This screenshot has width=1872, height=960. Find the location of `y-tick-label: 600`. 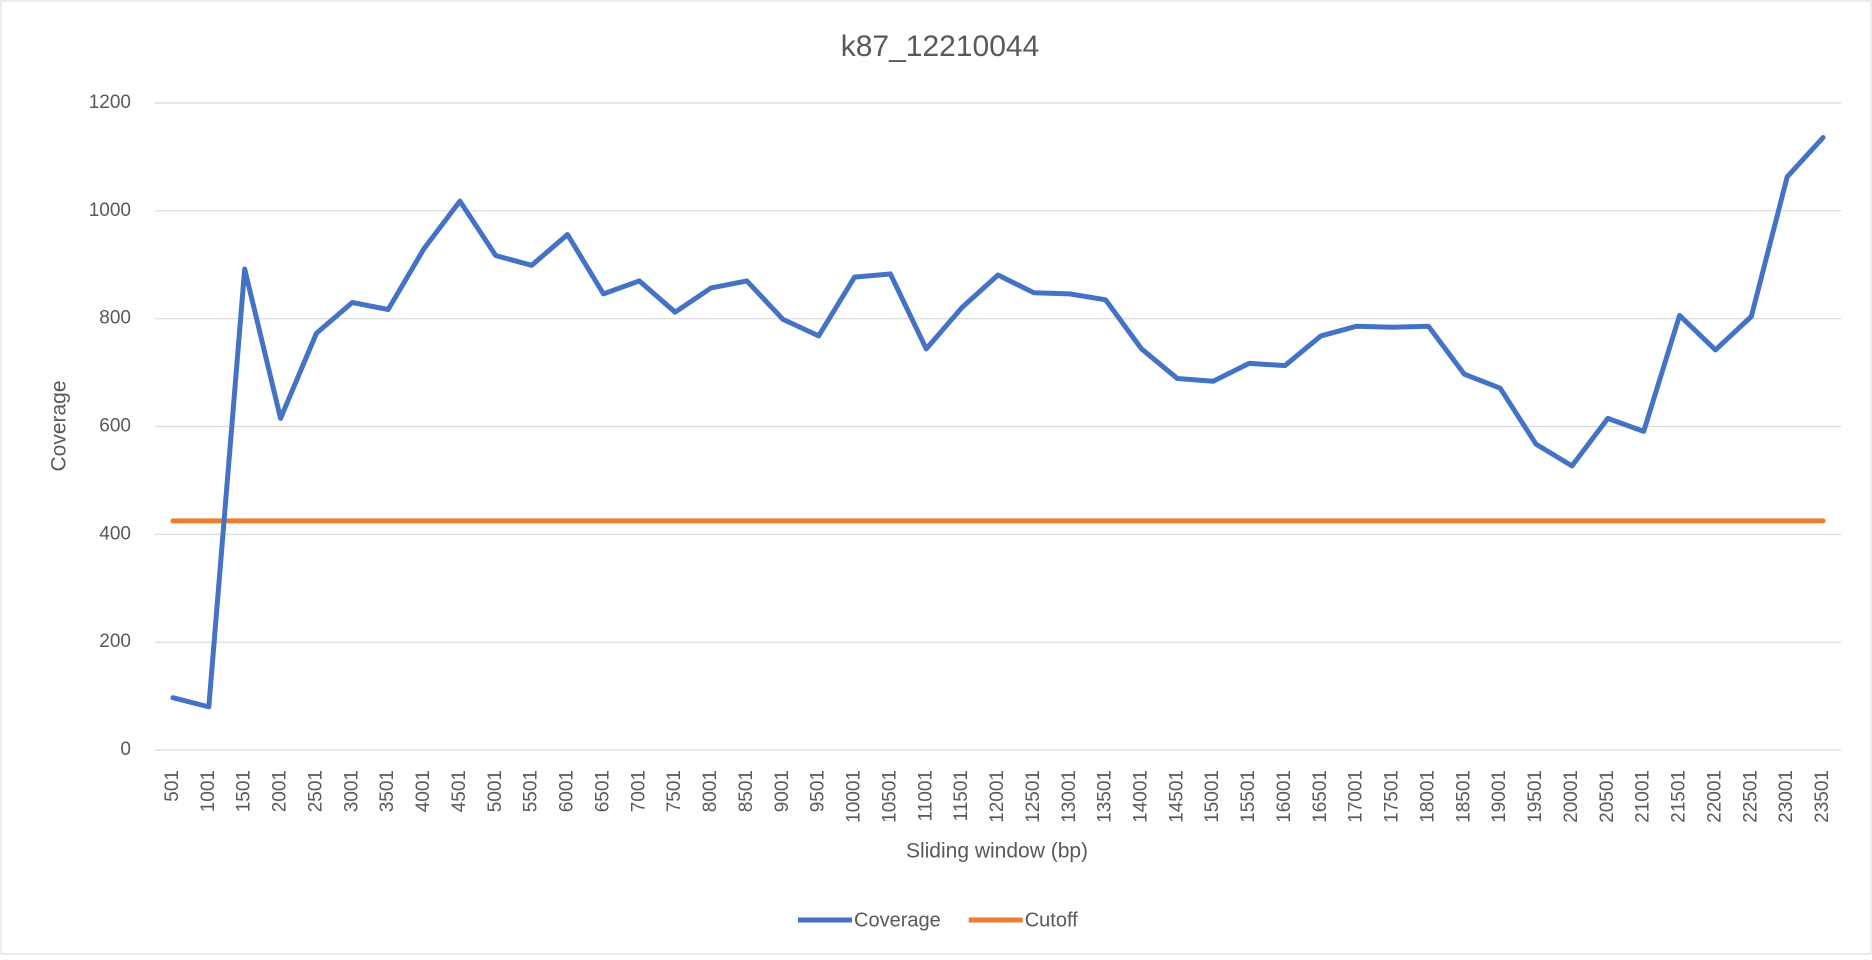

y-tick-label: 600 is located at coordinates (115, 426).